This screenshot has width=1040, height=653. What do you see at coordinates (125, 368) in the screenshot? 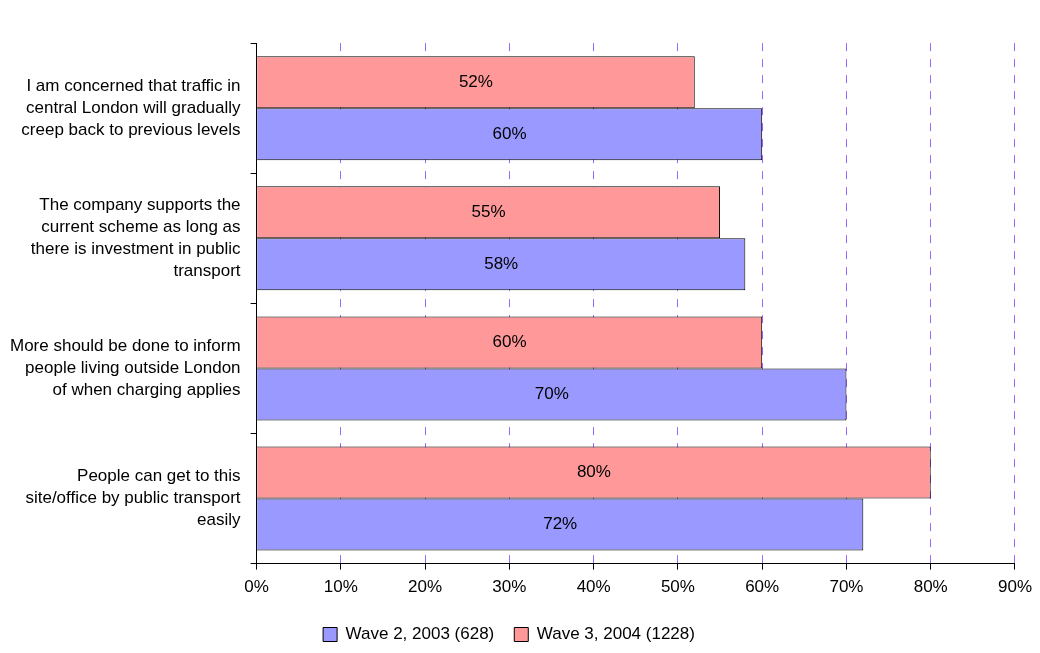
I see `y-tick-label: More should be done to inform people living outside London of when charging applies` at bounding box center [125, 368].